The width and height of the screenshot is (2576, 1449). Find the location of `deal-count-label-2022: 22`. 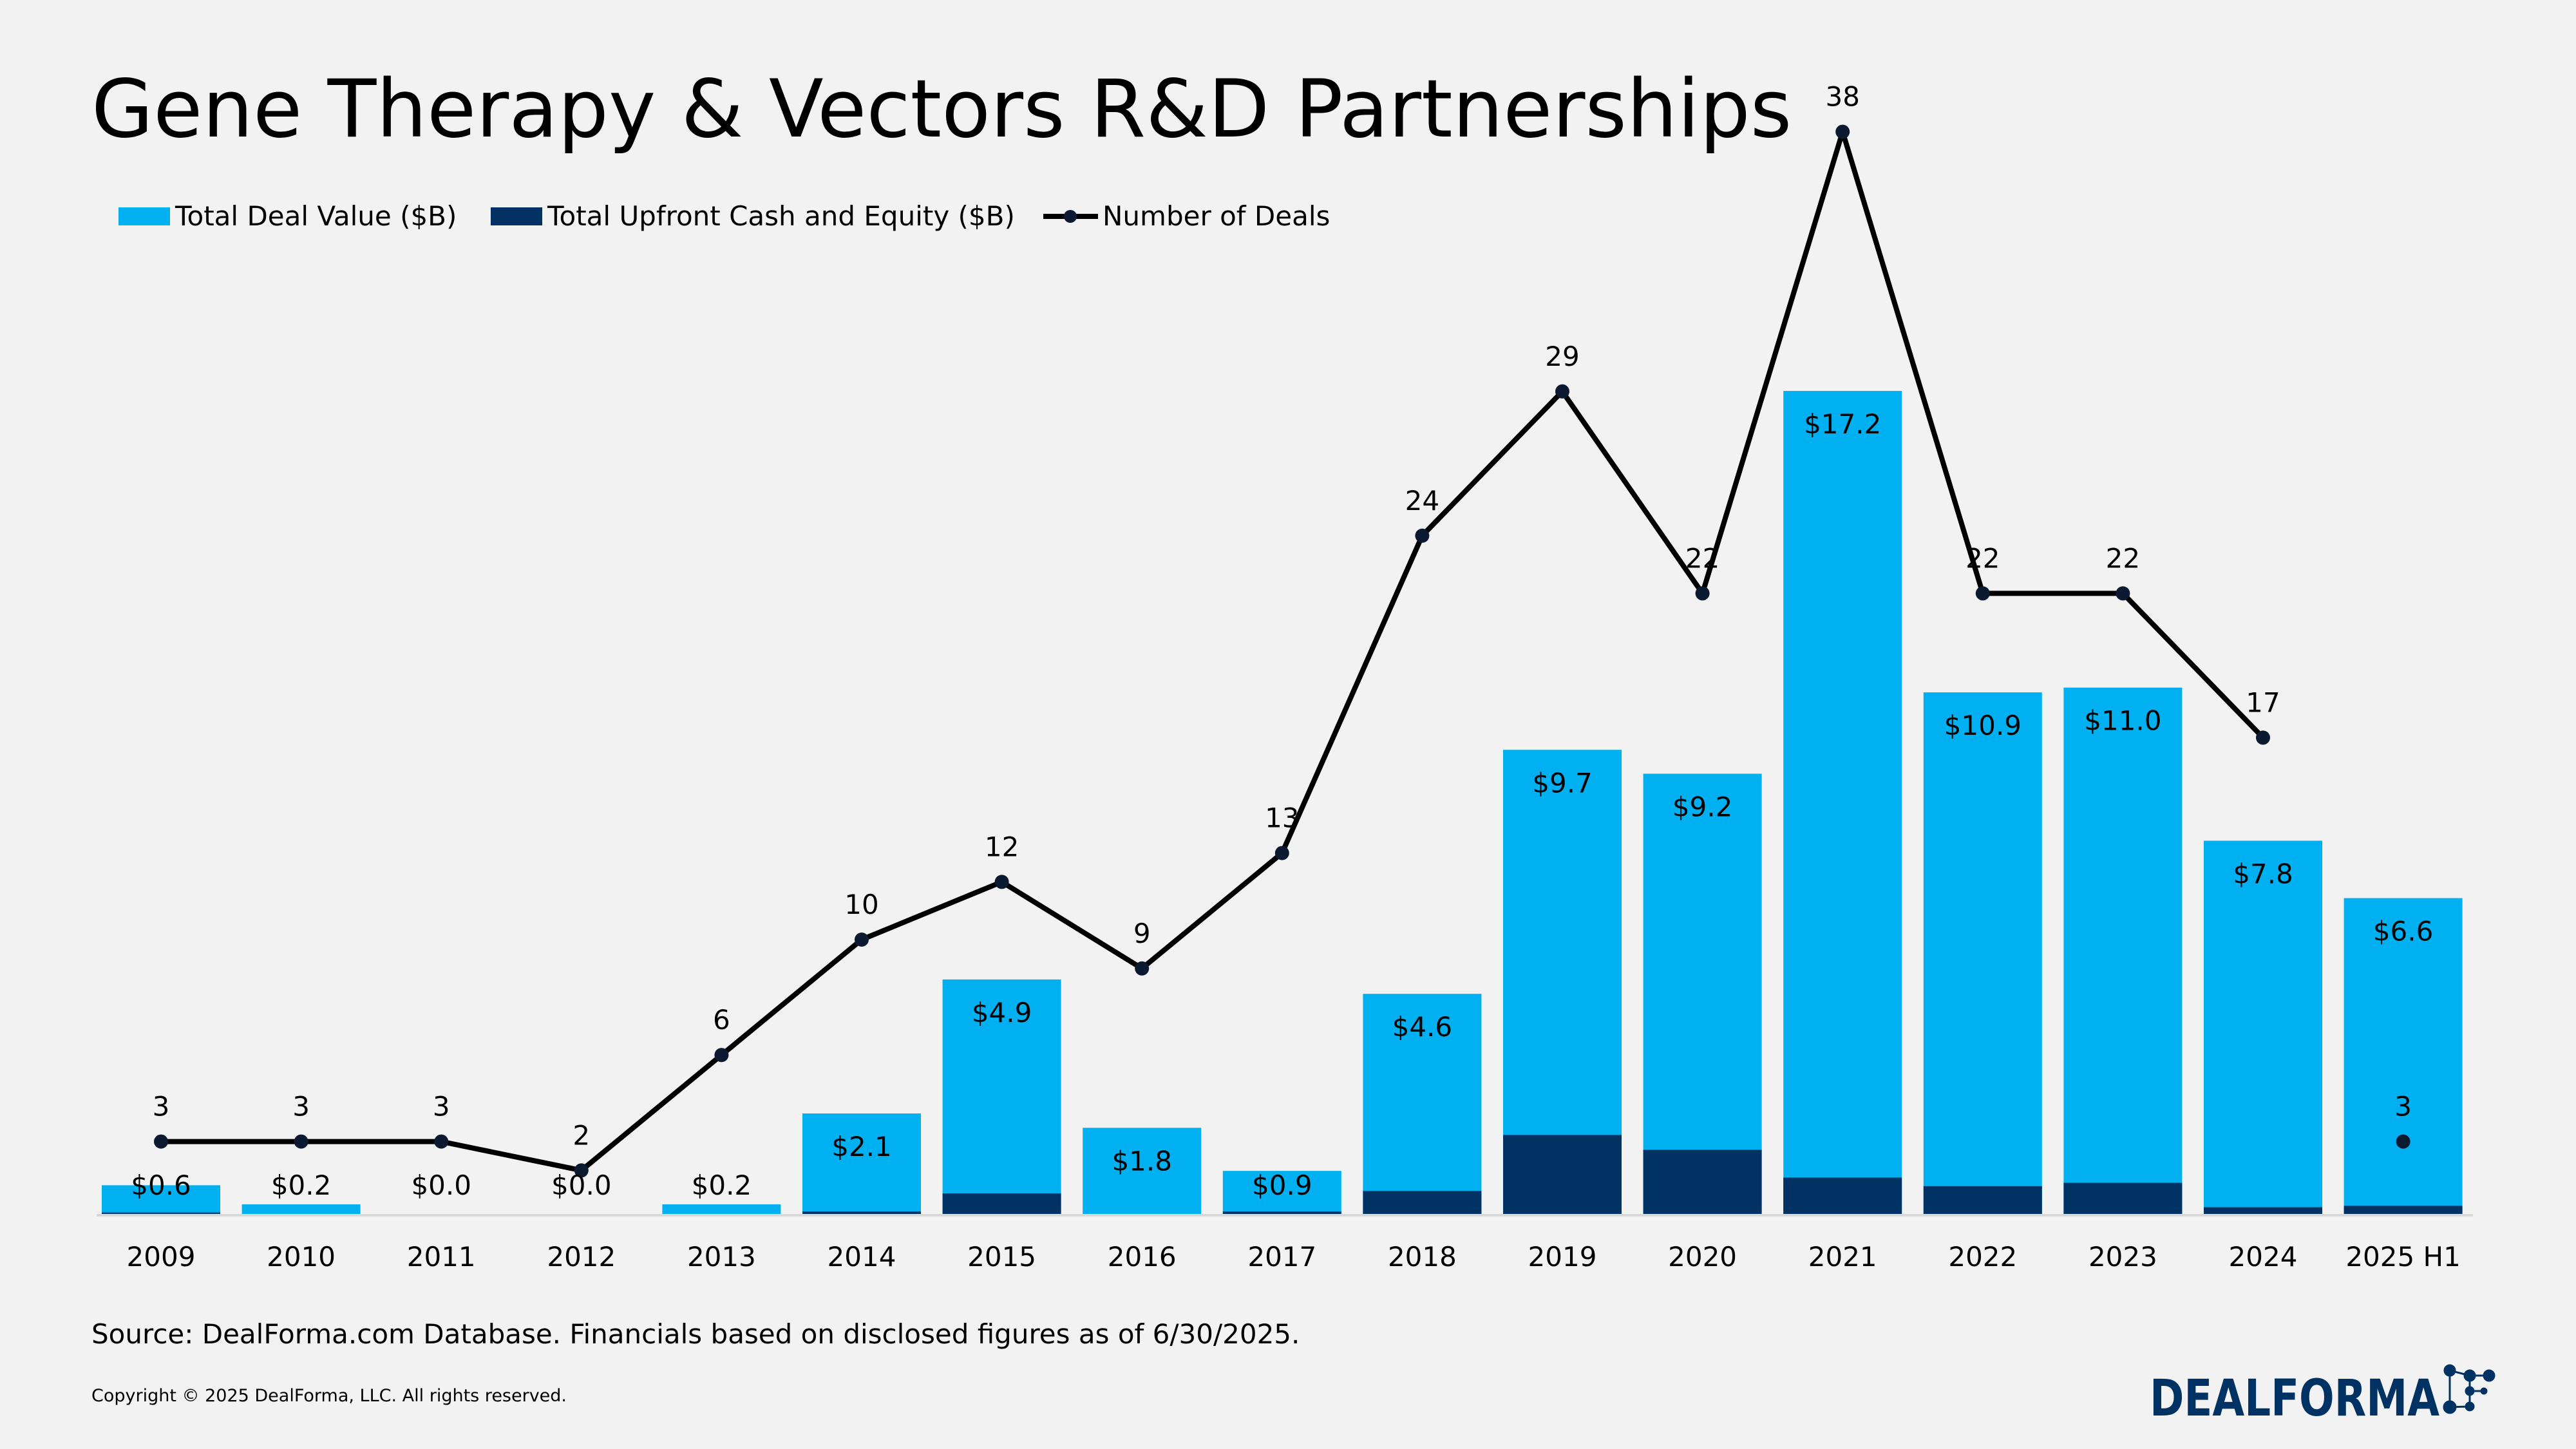

deal-count-label-2022: 22 is located at coordinates (1983, 558).